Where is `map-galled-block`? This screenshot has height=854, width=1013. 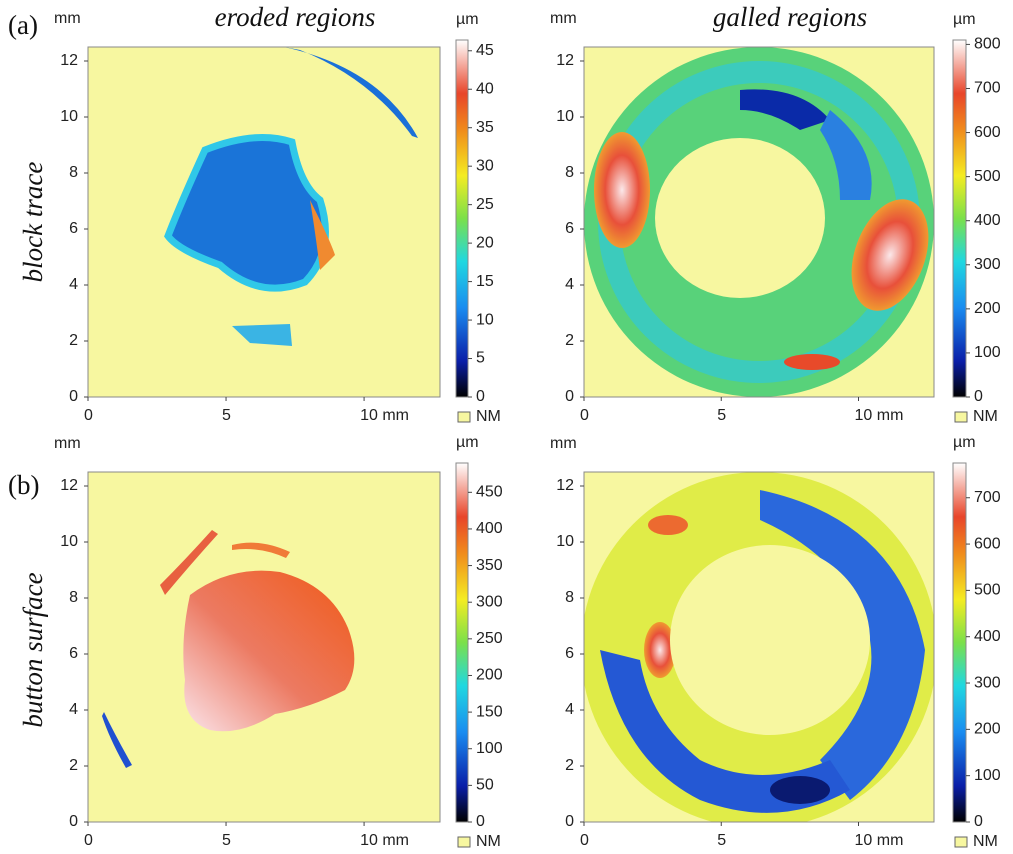 map-galled-block is located at coordinates (759, 222).